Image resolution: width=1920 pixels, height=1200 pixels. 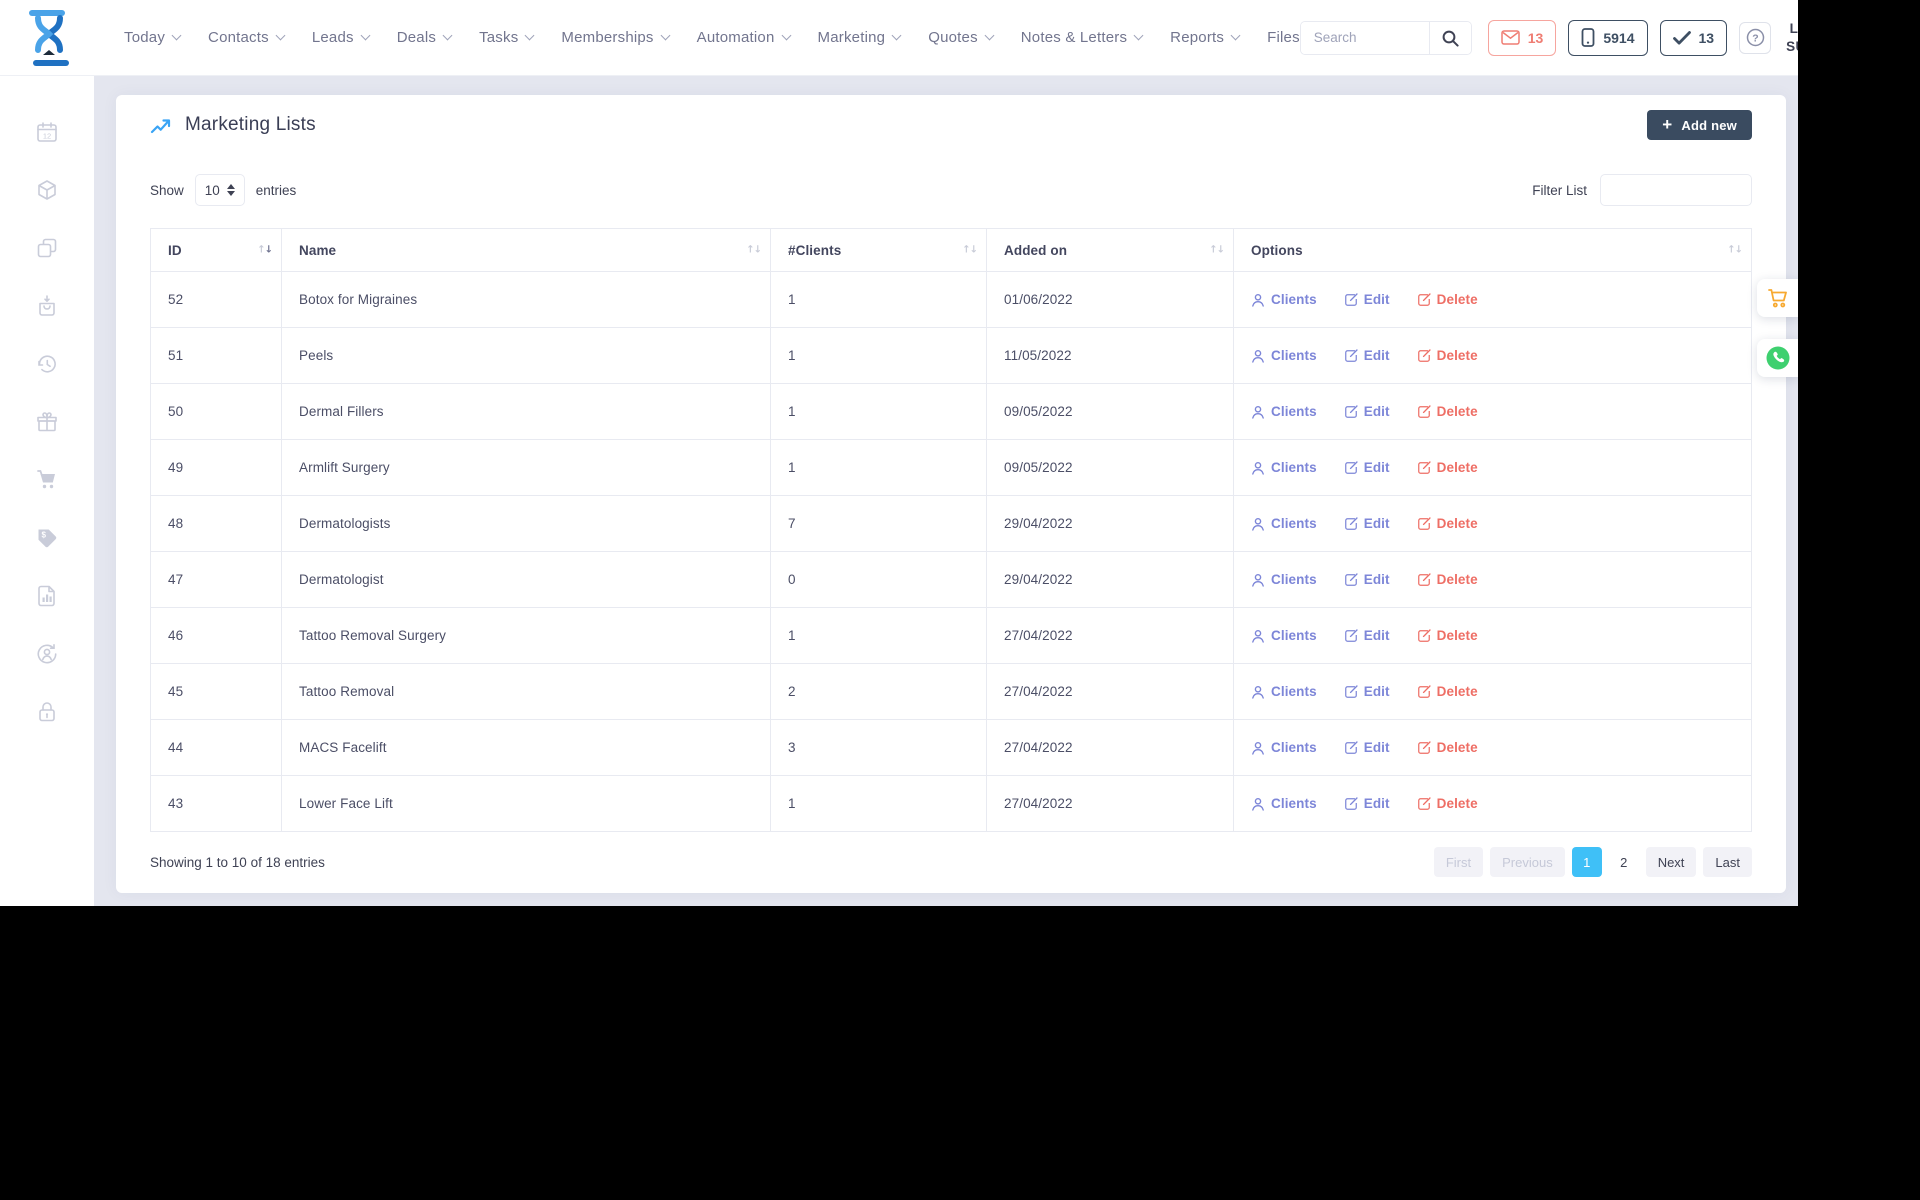 I want to click on pagination-page-2: 2, so click(x=1624, y=862).